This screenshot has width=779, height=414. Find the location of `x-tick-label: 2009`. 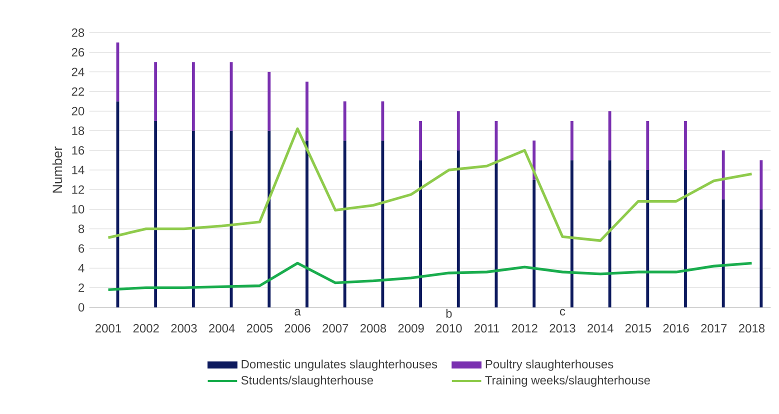

x-tick-label: 2009 is located at coordinates (411, 328).